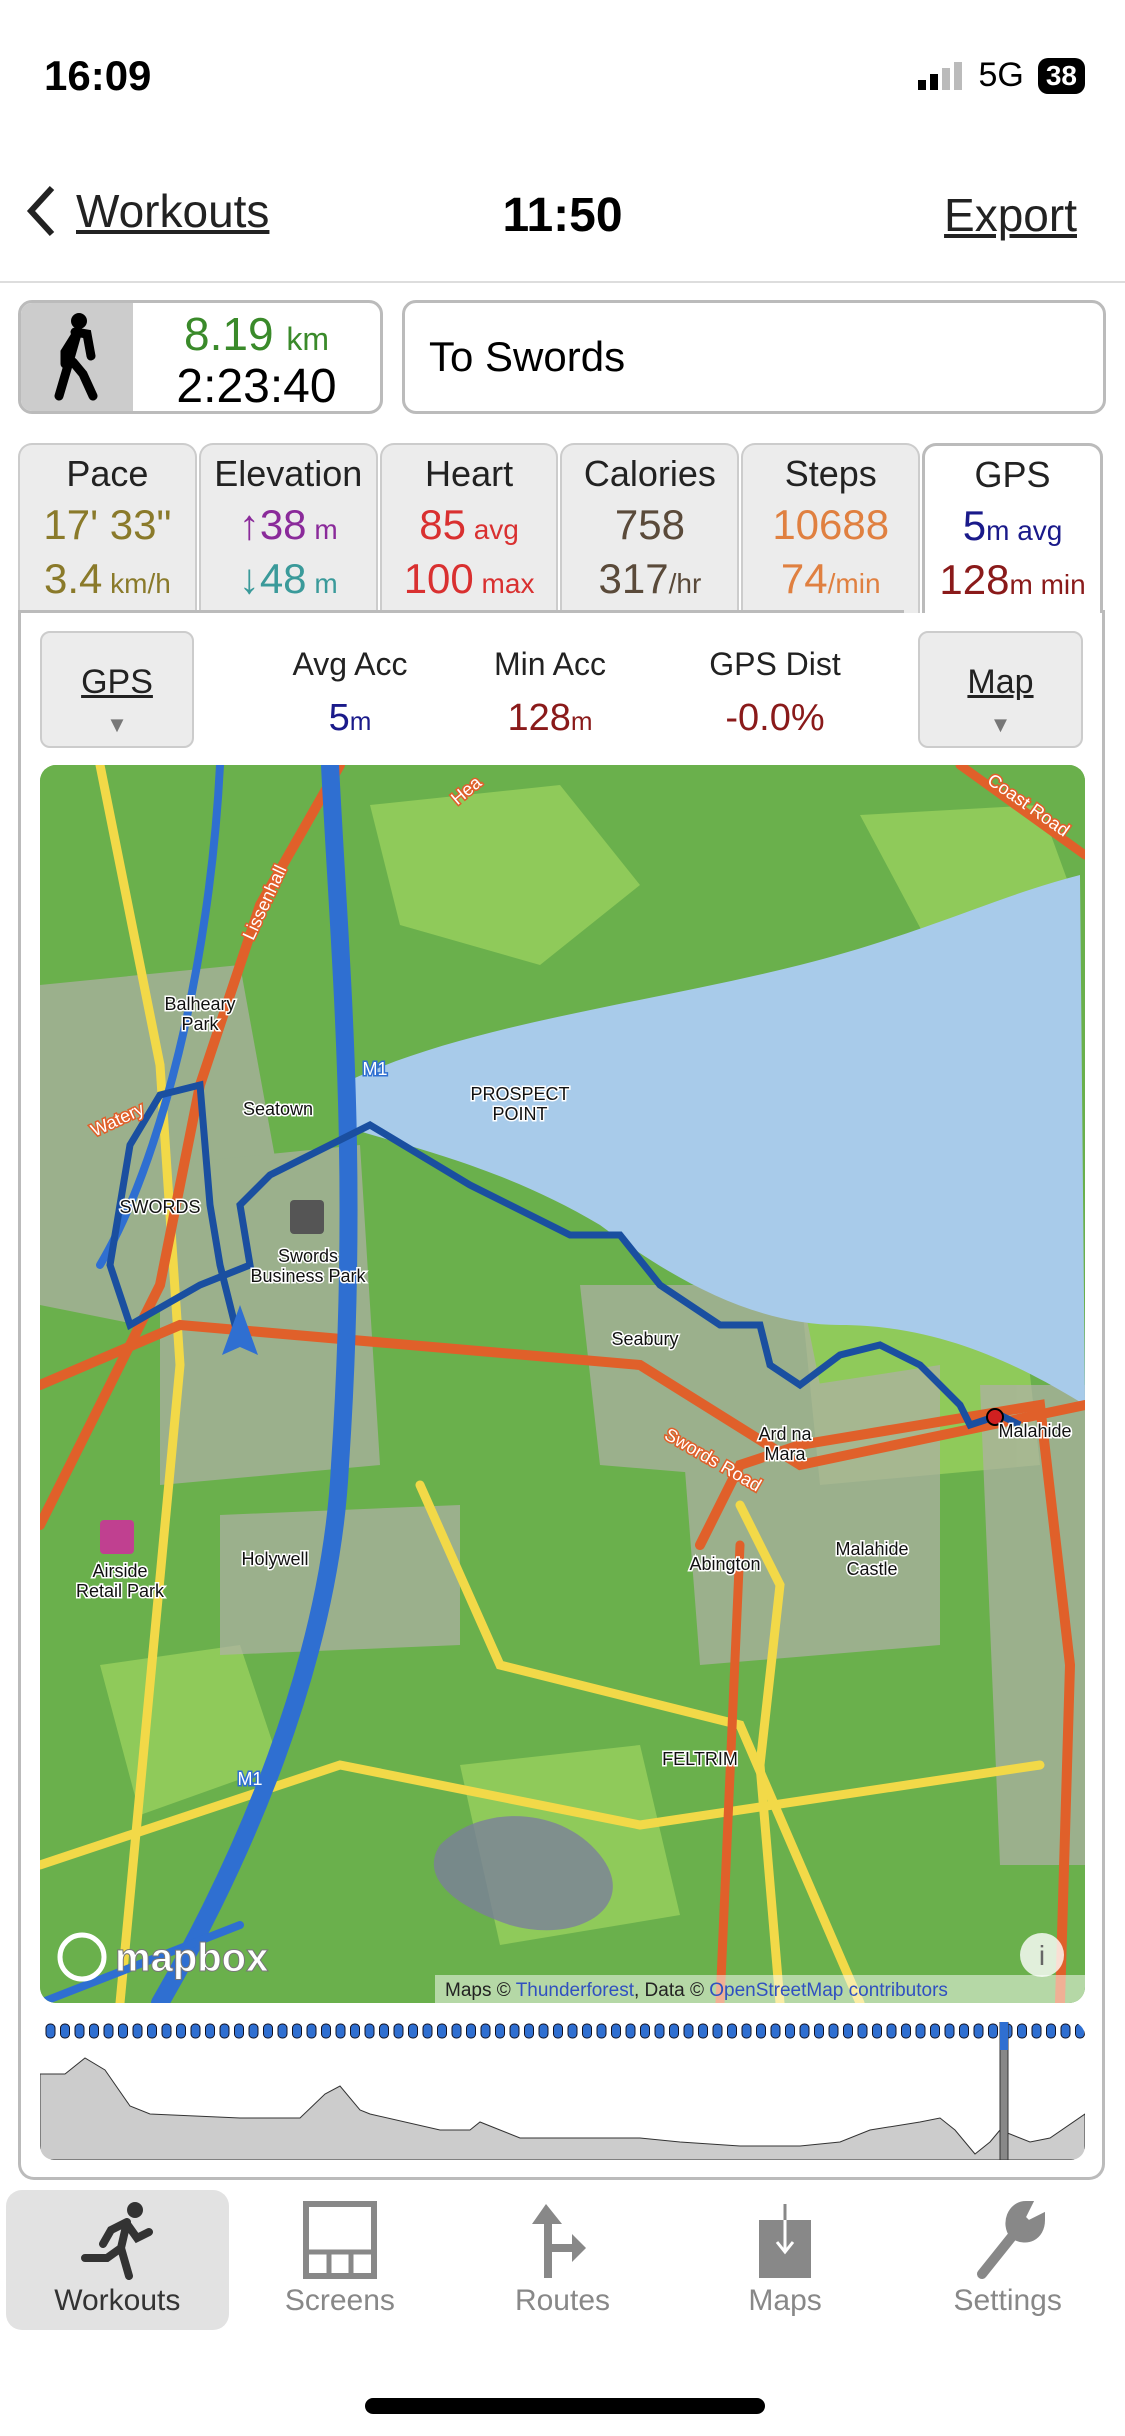 The height and width of the screenshot is (2436, 1125). What do you see at coordinates (469, 528) in the screenshot?
I see `tab-heart: Heart 85 avg 100 max` at bounding box center [469, 528].